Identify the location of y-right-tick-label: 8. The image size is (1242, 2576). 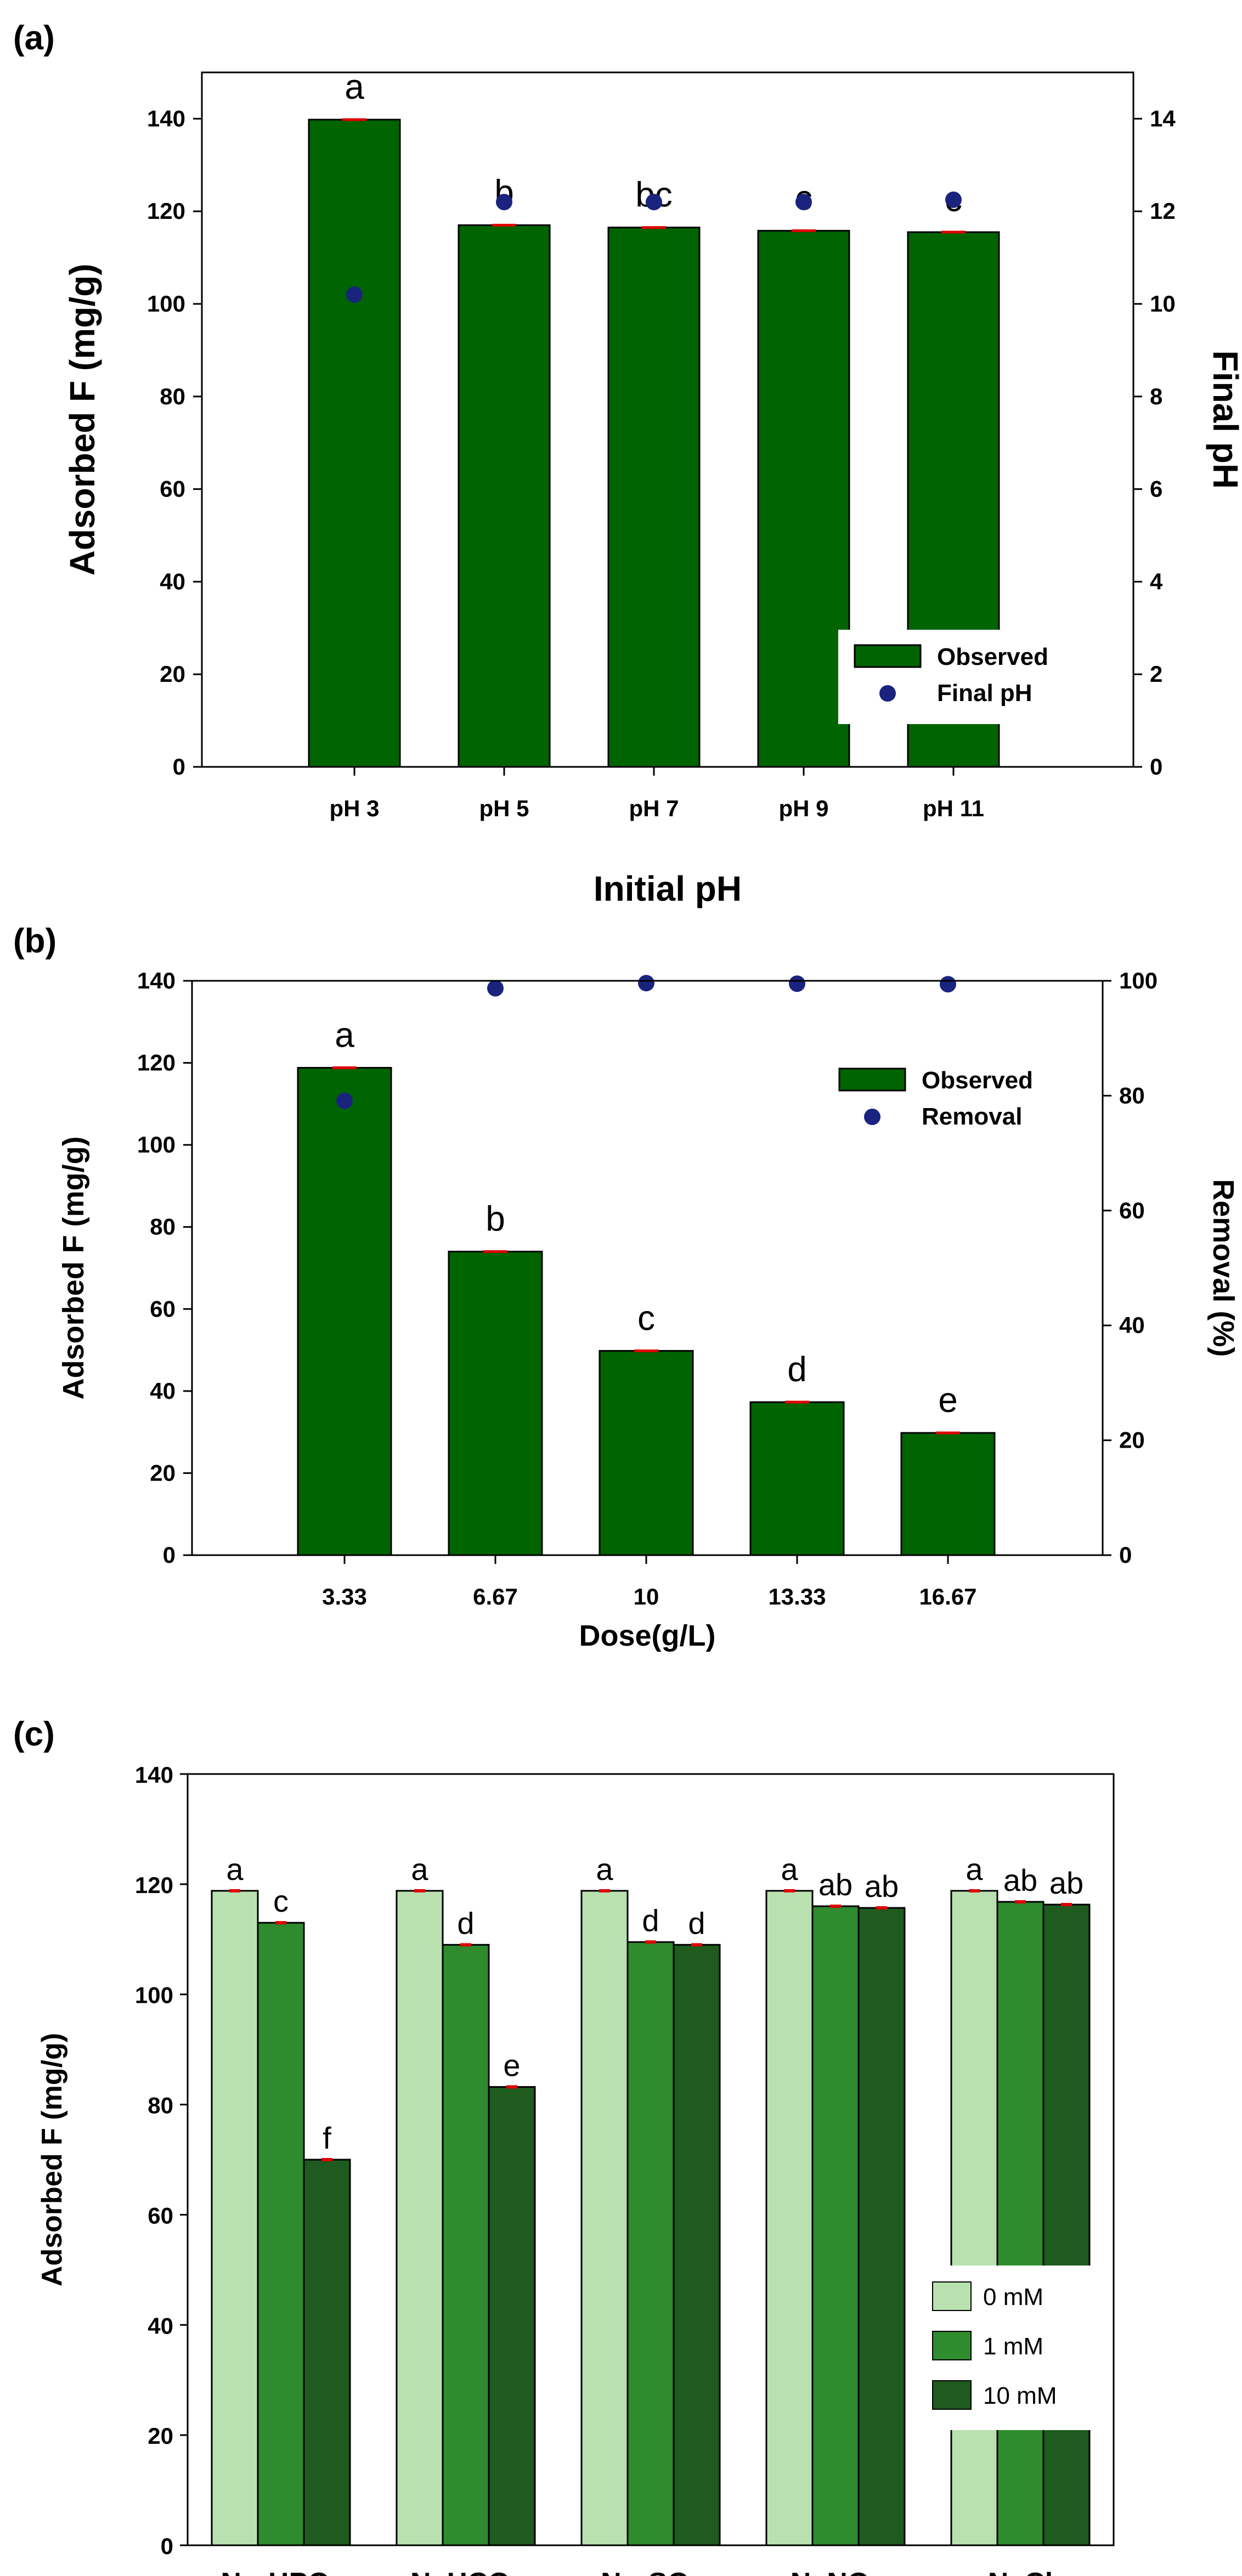
(1156, 396).